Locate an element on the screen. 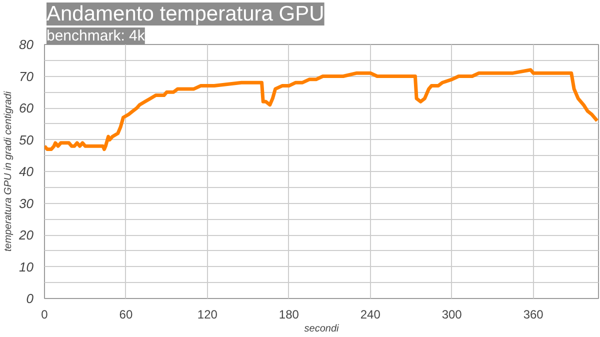 The width and height of the screenshot is (600, 337). x-tick-label: 300 is located at coordinates (452, 315).